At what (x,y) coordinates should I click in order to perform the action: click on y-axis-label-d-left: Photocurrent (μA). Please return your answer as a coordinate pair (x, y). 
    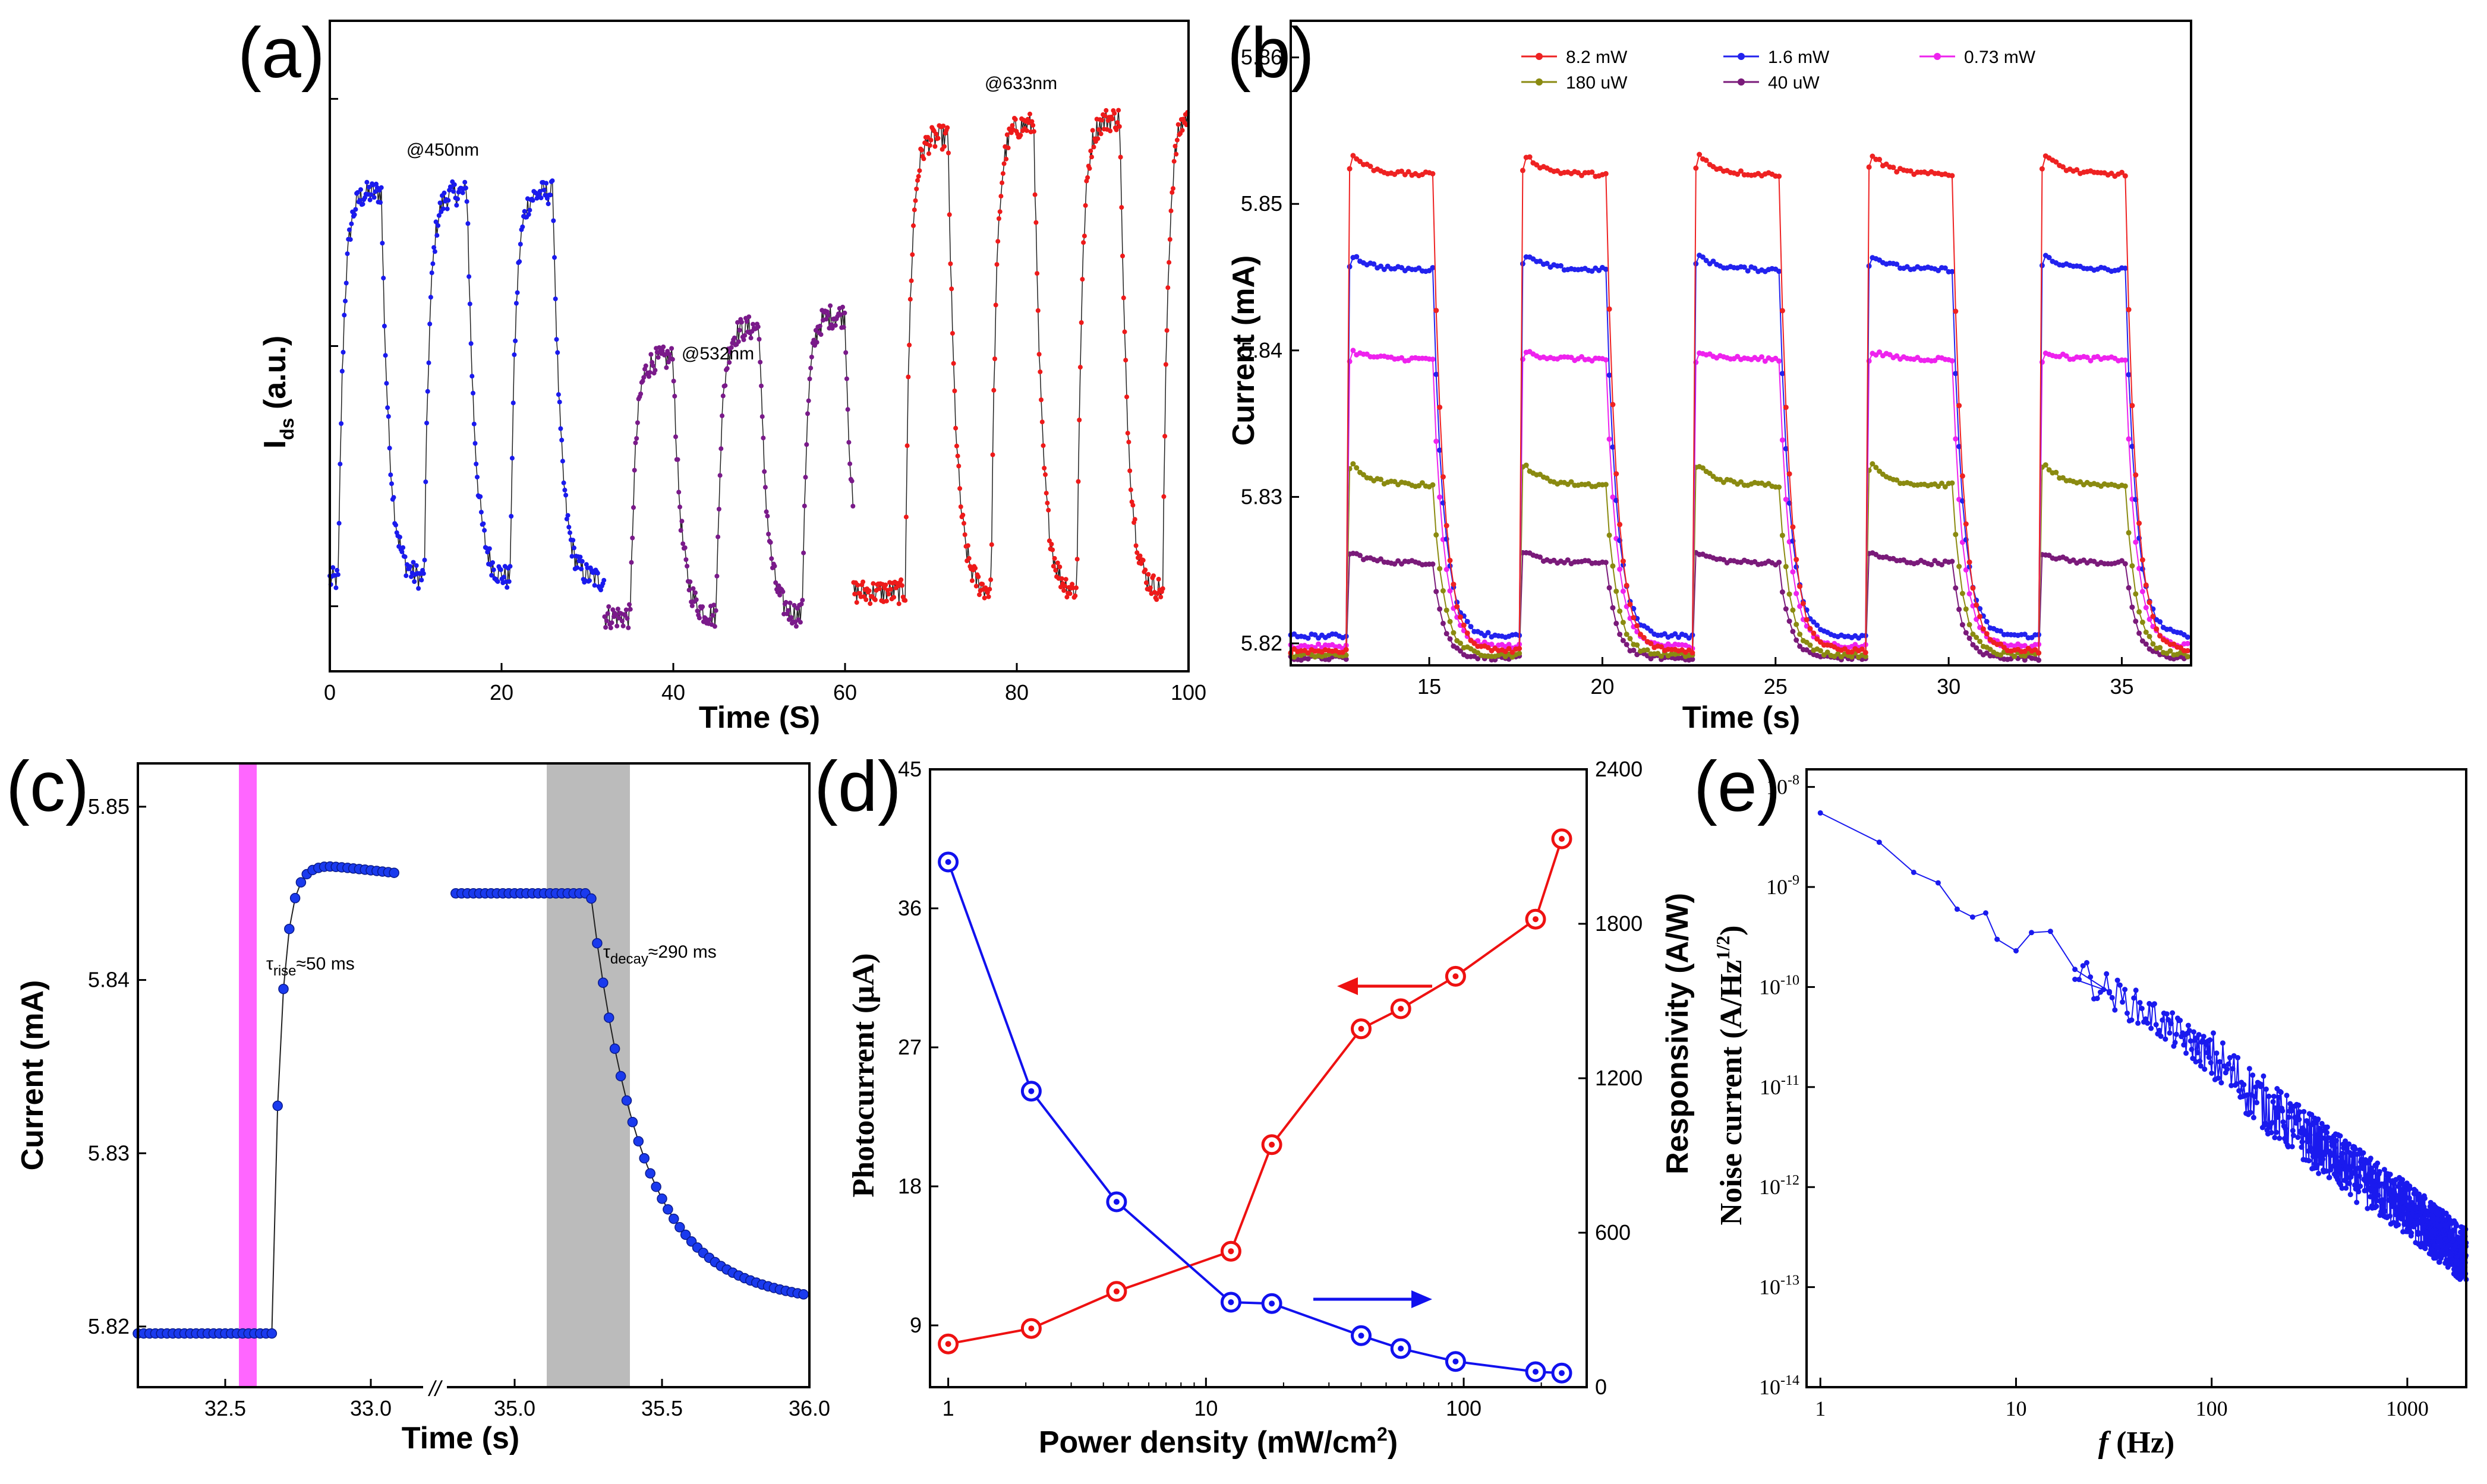
    Looking at the image, I should click on (864, 1075).